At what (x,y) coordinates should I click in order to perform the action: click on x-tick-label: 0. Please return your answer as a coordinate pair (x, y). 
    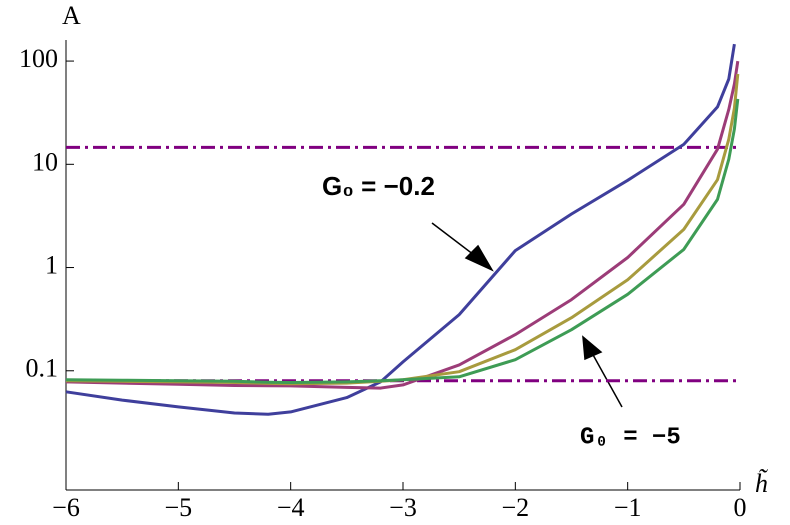
    Looking at the image, I should click on (740, 507).